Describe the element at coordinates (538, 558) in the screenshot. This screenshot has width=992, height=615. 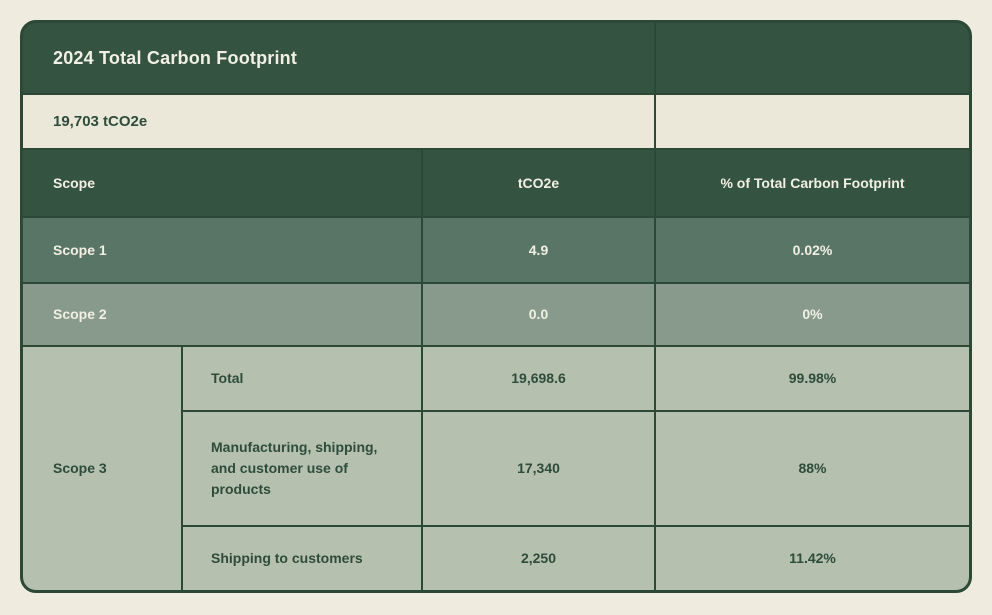
I see `scope3-shipping-tco2e: 2,250` at that location.